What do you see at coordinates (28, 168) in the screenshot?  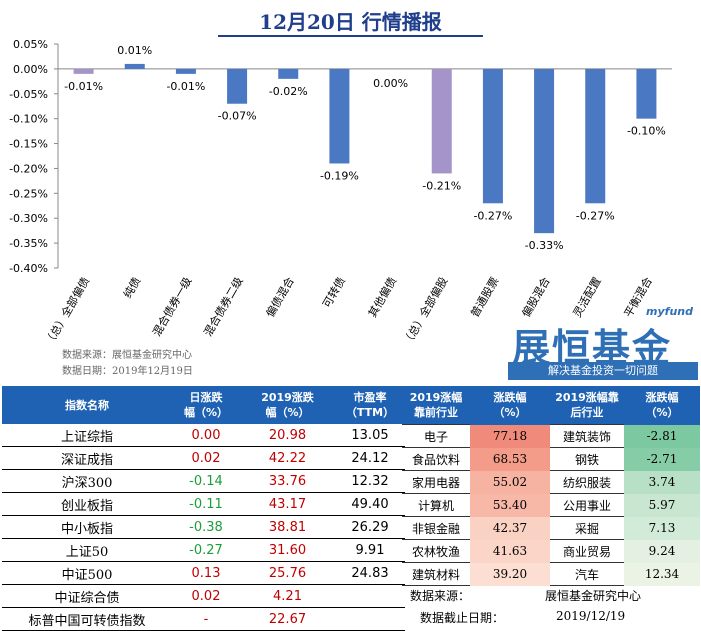 I see `y-tick-label: -0.20%` at bounding box center [28, 168].